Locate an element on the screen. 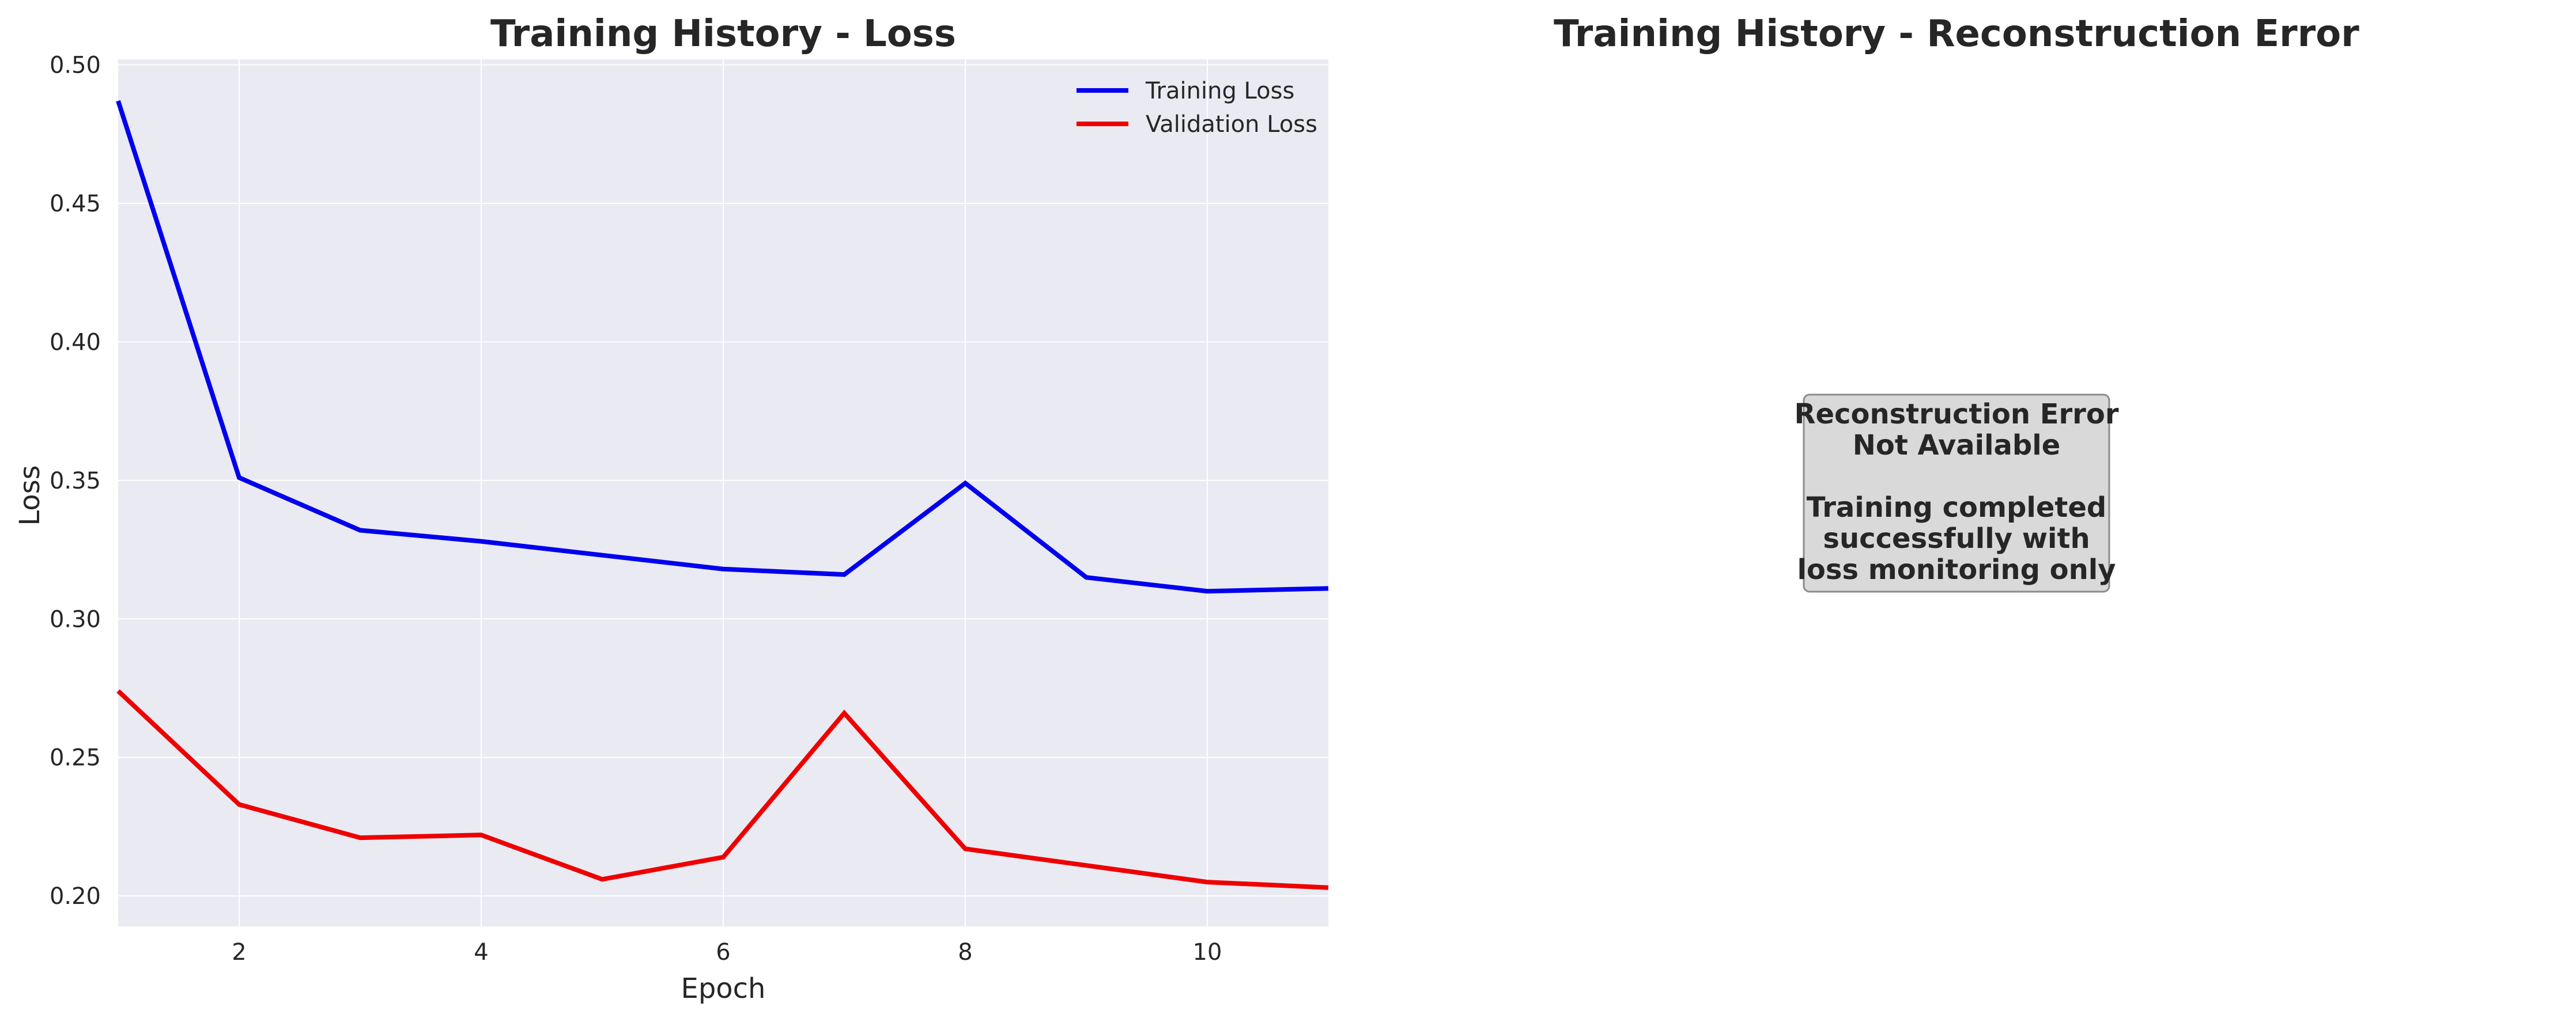 The image size is (2576, 1018). legend: Training Loss Validation Loss is located at coordinates (1197, 108).